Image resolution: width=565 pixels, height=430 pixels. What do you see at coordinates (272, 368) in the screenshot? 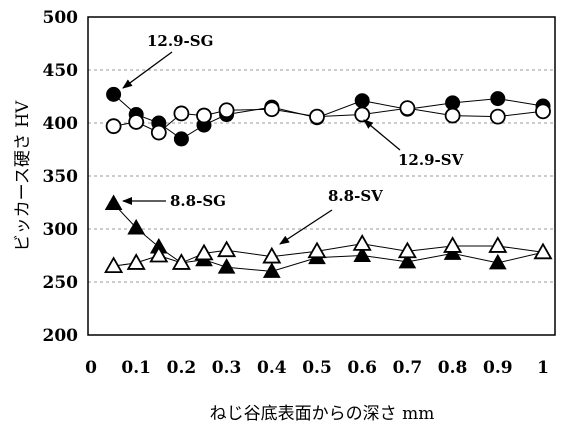
I see `x-tick-label-0-4: 0.4` at bounding box center [272, 368].